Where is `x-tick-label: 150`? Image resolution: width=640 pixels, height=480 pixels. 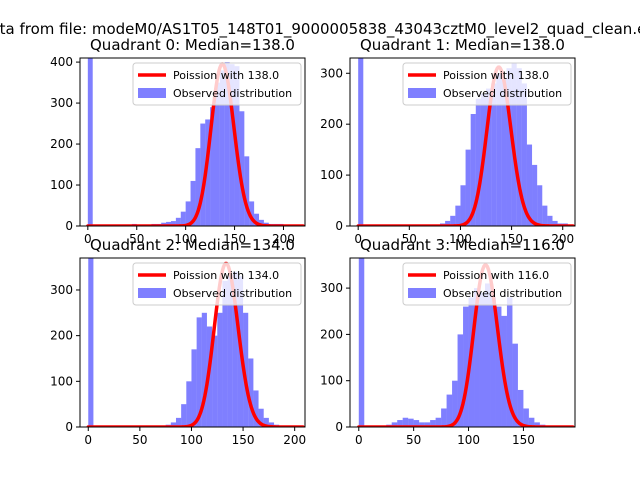
x-tick-label: 150 is located at coordinates (243, 440).